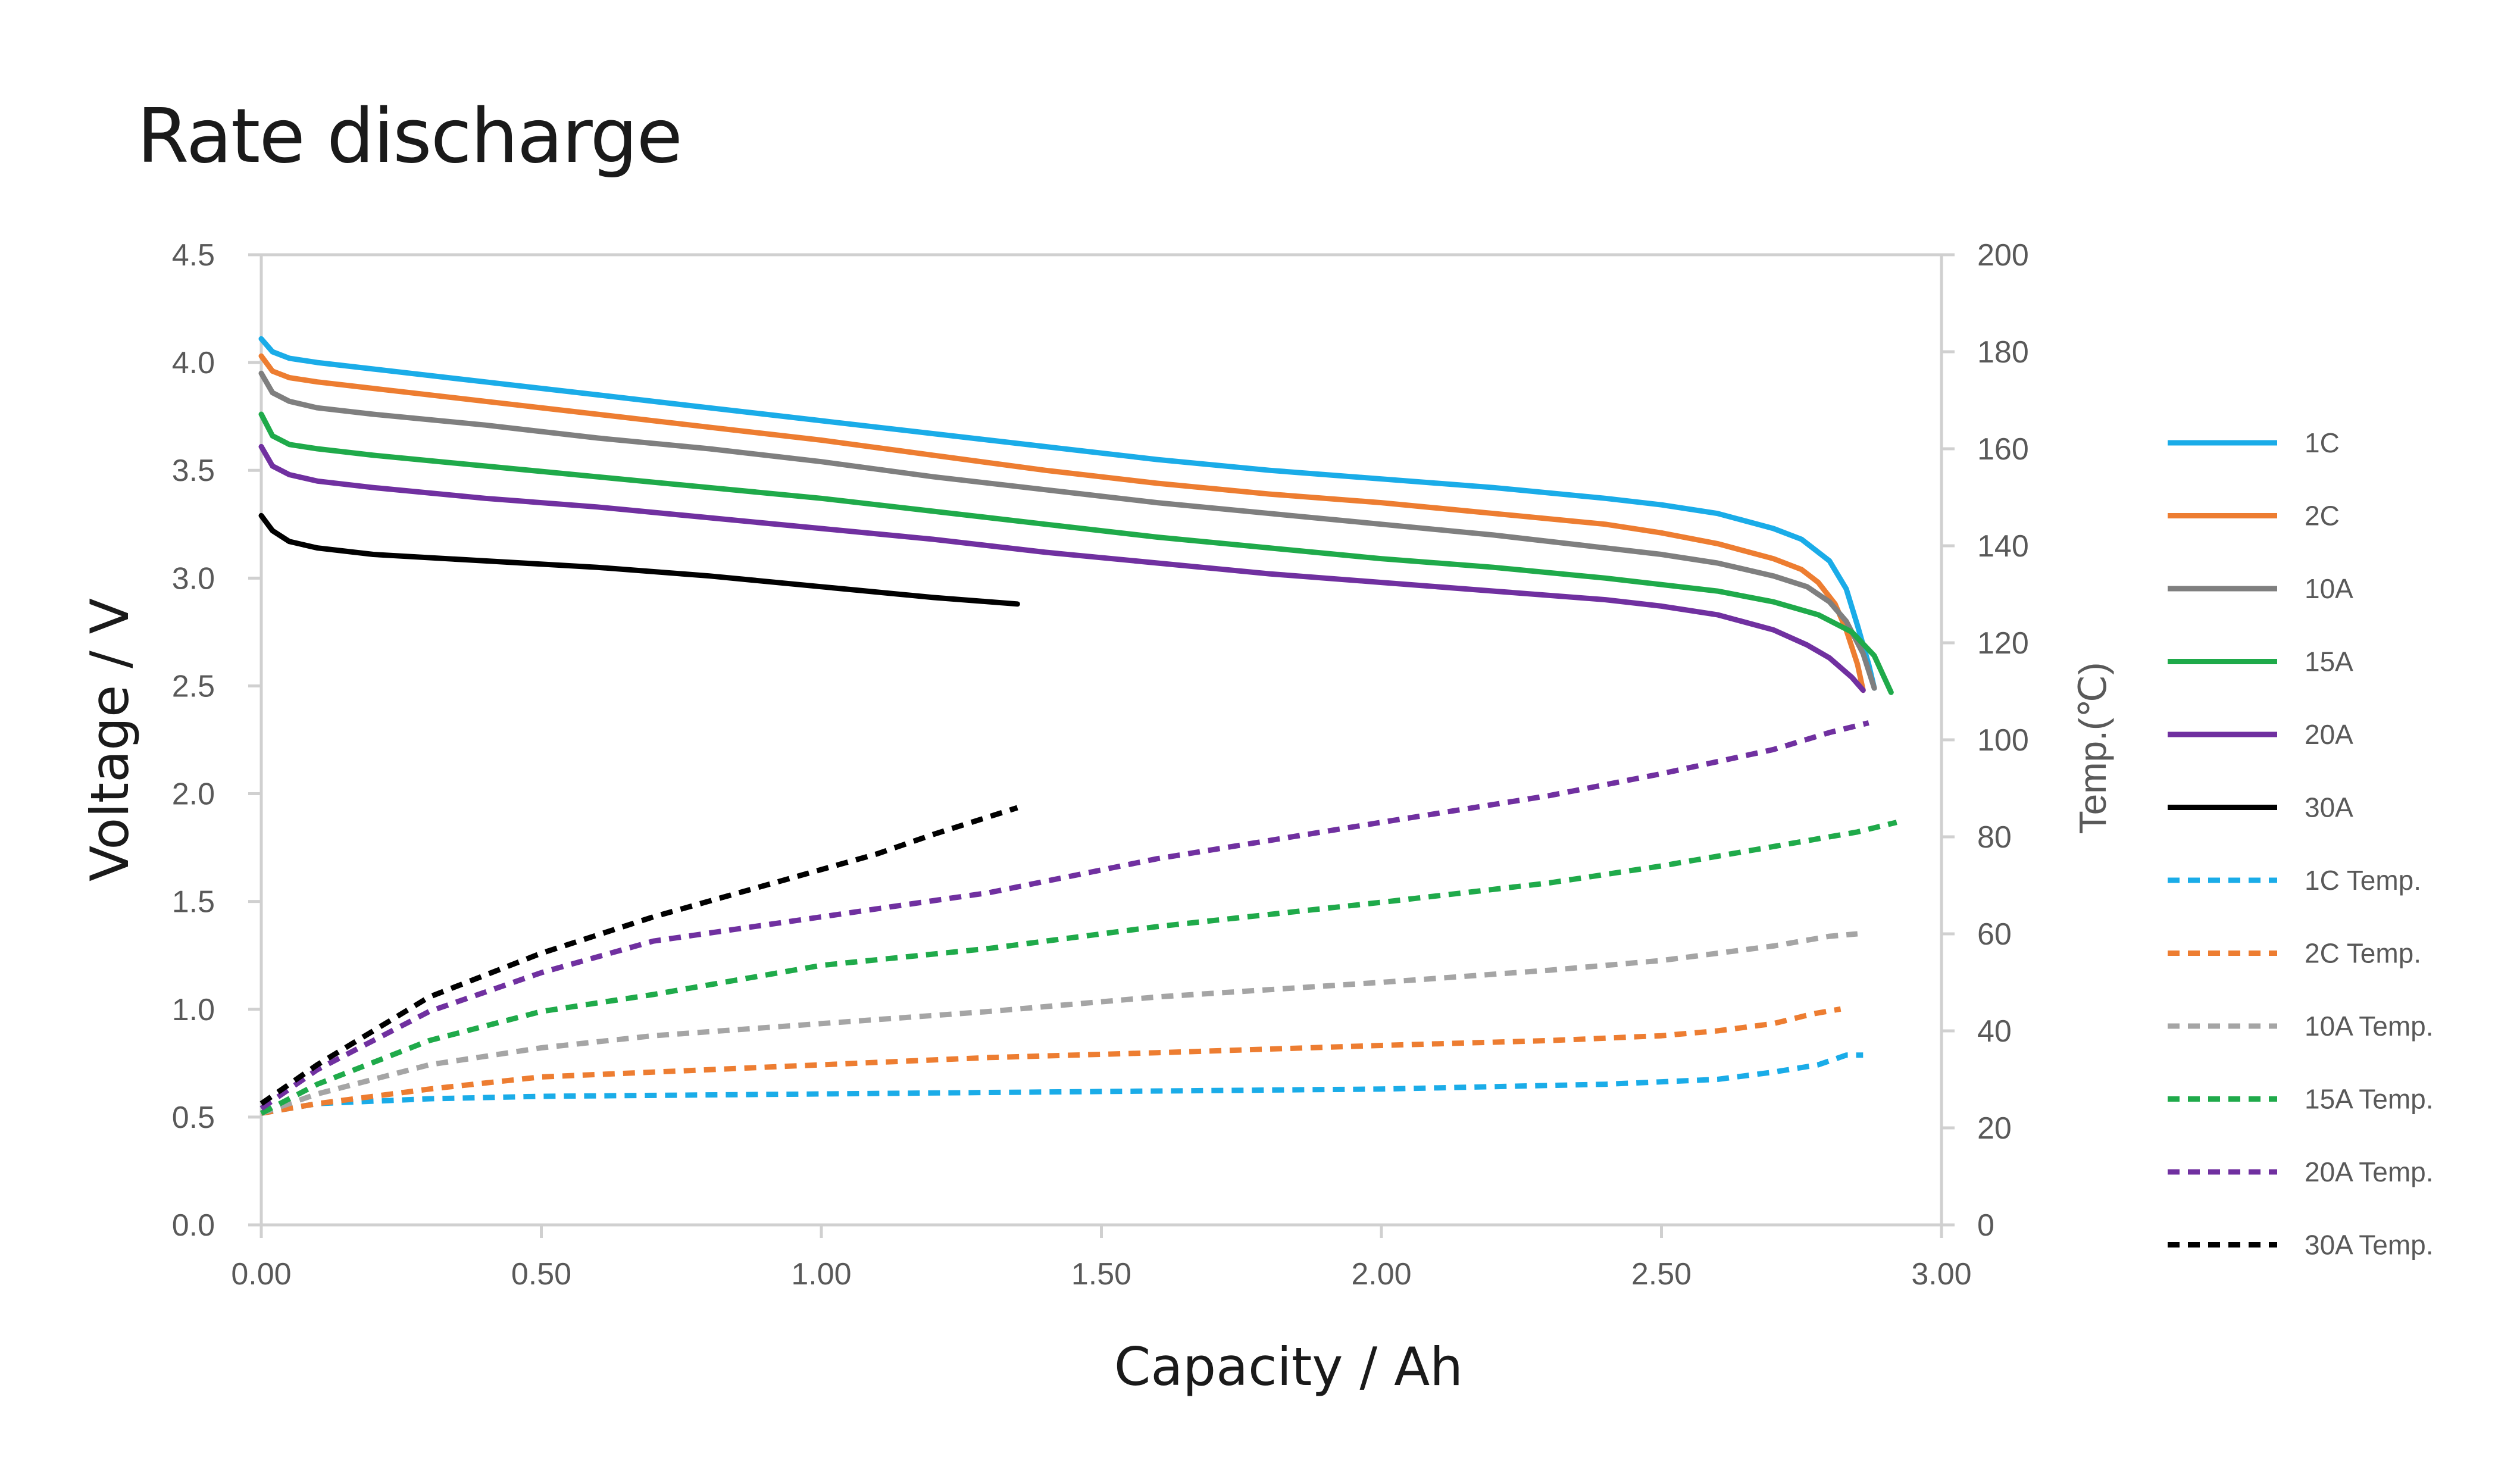  Describe the element at coordinates (2329, 808) in the screenshot. I see `legend-label-30a: 30A` at that location.